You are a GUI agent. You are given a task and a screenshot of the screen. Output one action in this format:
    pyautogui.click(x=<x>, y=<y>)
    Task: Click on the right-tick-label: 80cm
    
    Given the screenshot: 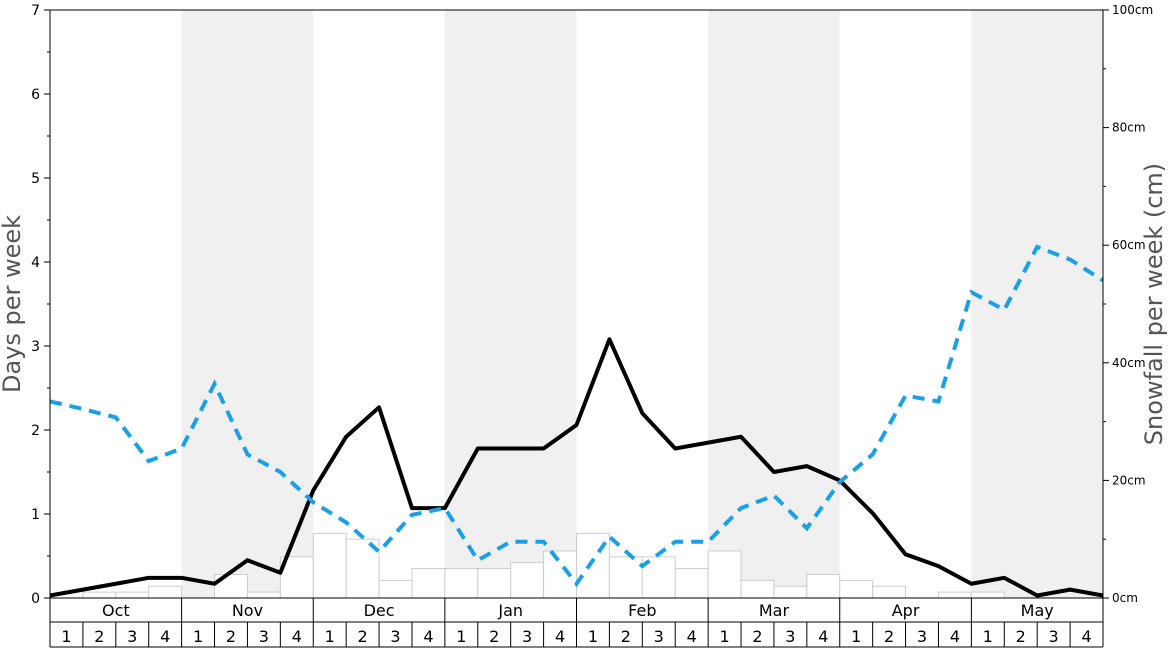 What is the action you would take?
    pyautogui.click(x=1129, y=128)
    